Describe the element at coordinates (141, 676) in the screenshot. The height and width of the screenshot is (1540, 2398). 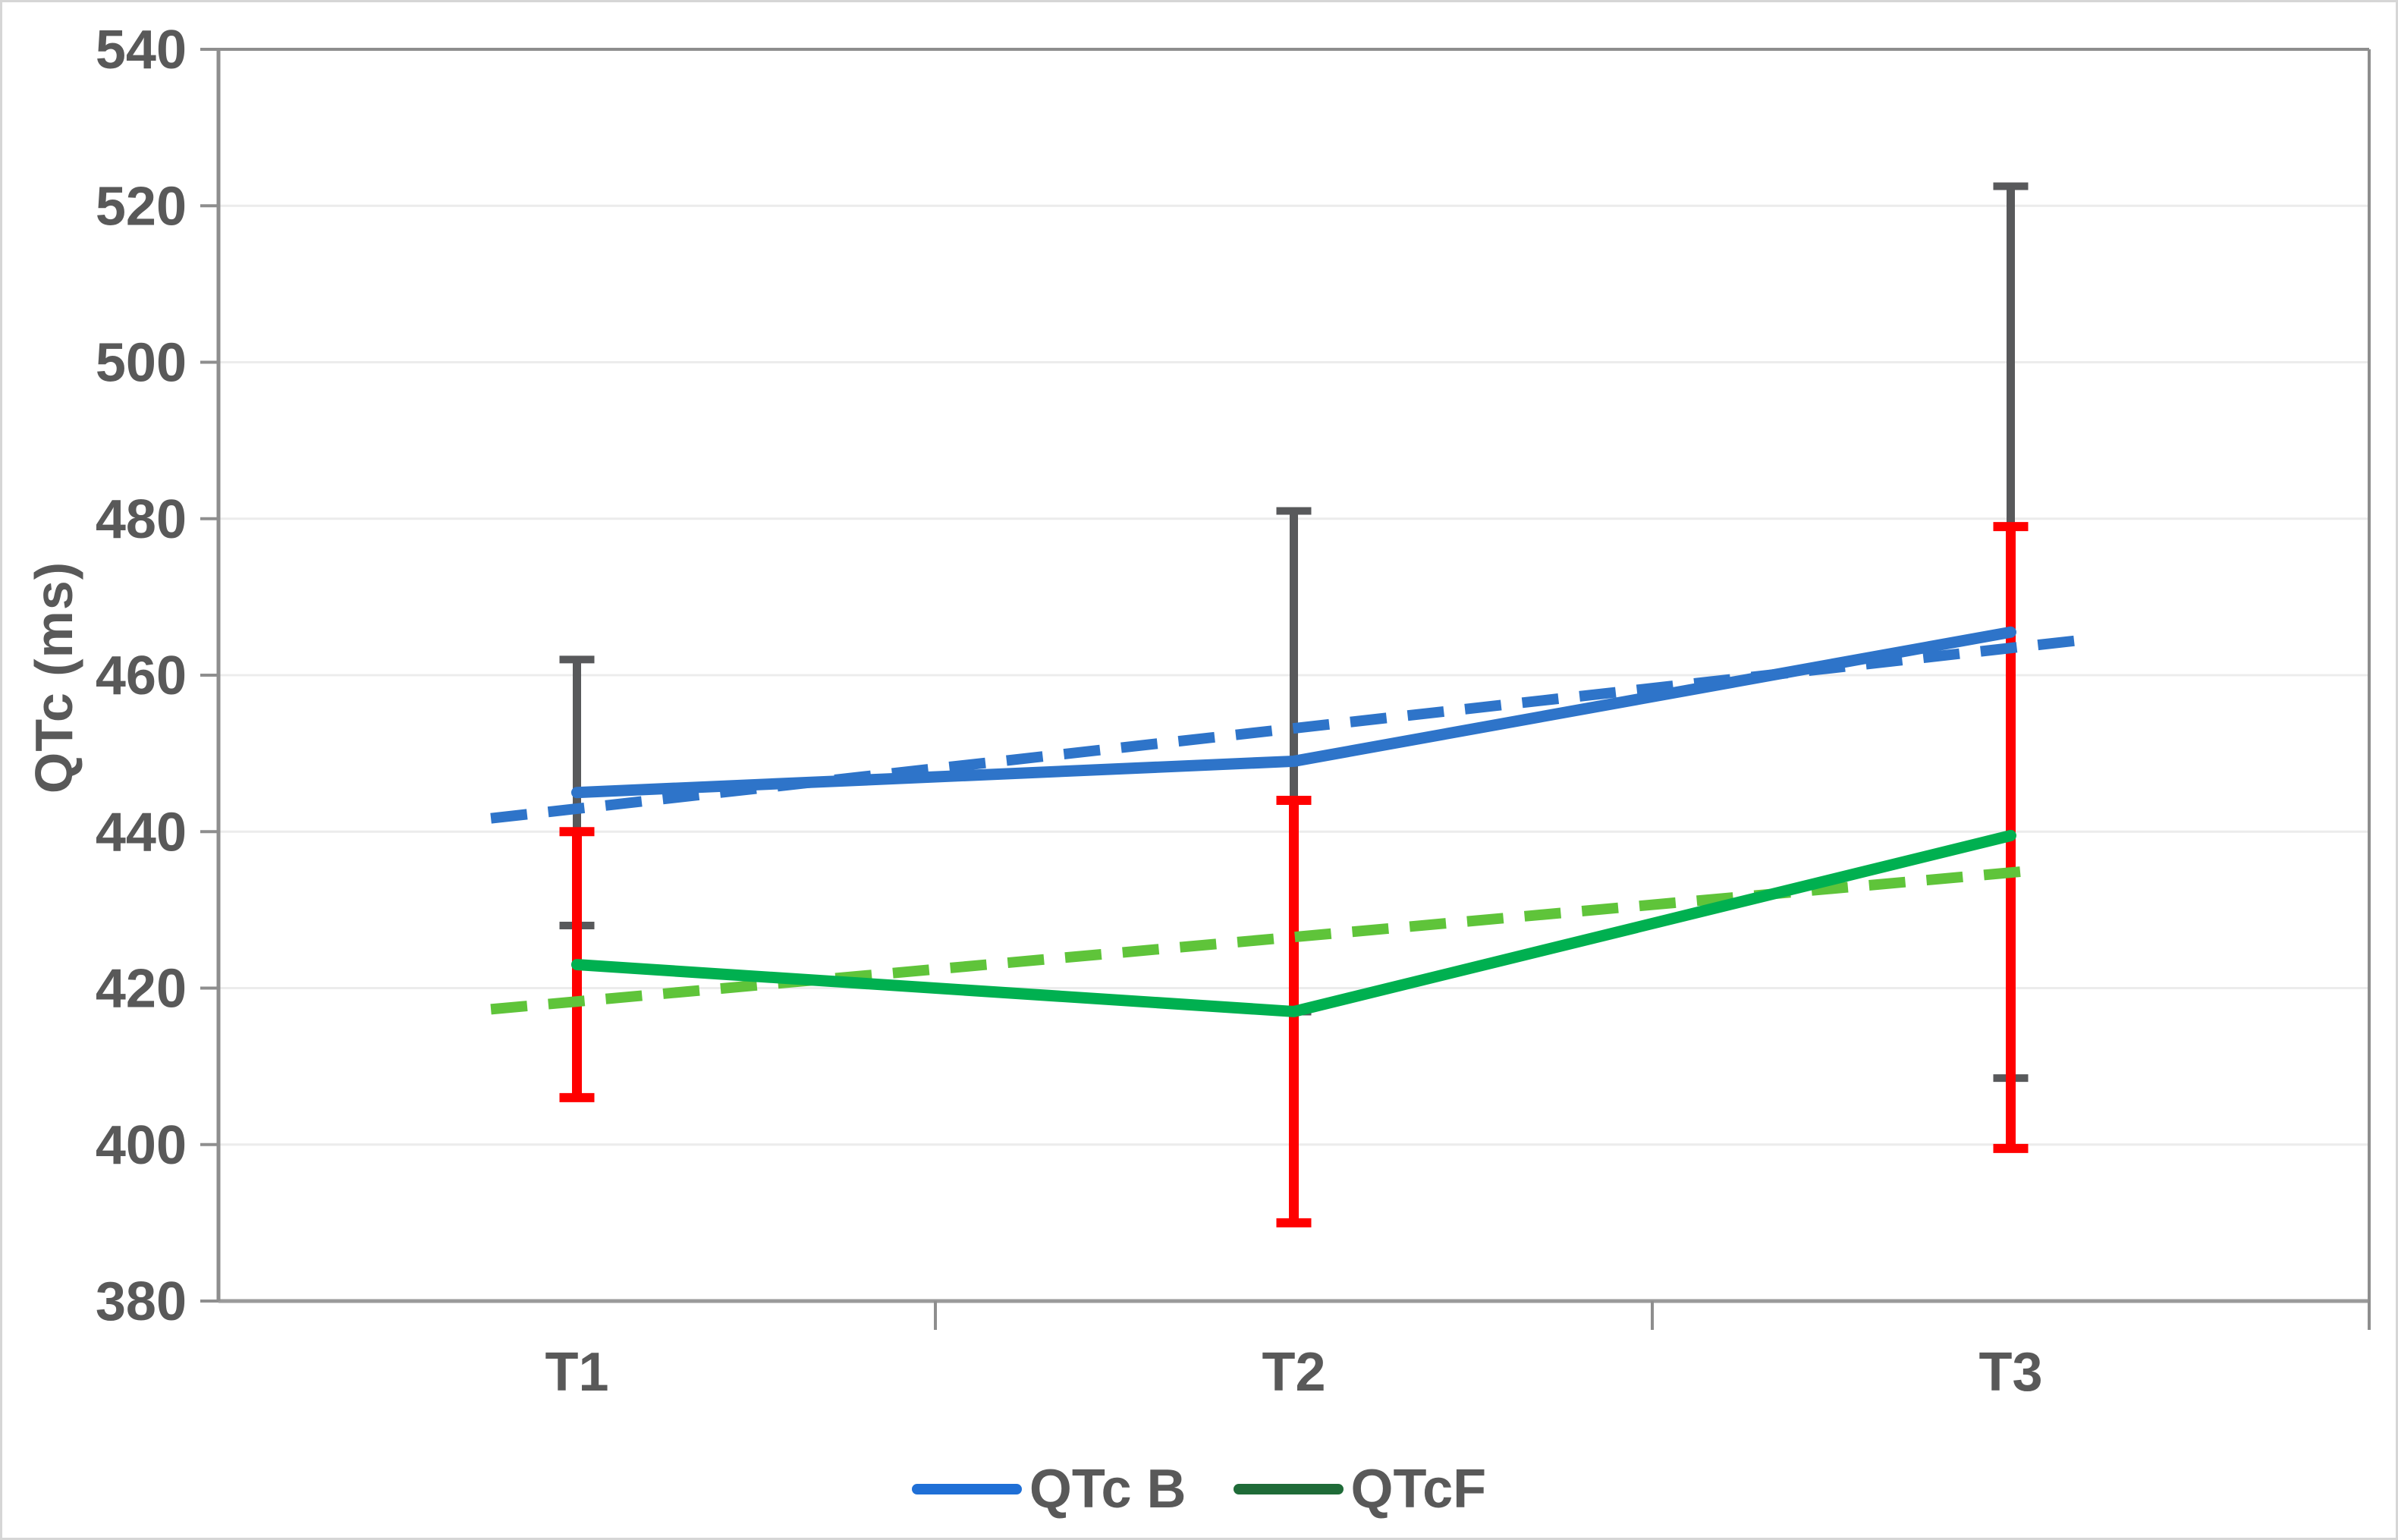
I see `y-tick-label: 460` at that location.